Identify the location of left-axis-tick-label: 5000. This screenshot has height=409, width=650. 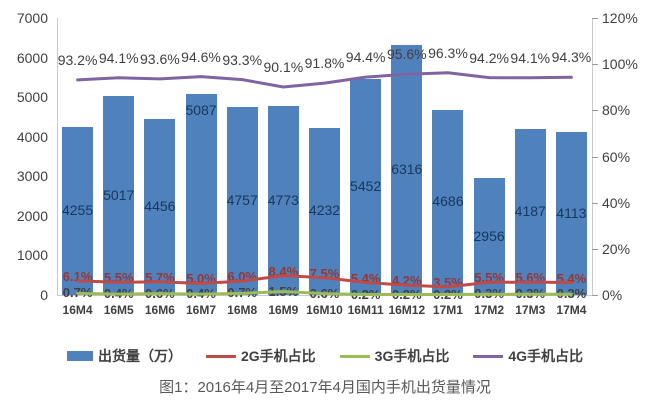
(32, 97).